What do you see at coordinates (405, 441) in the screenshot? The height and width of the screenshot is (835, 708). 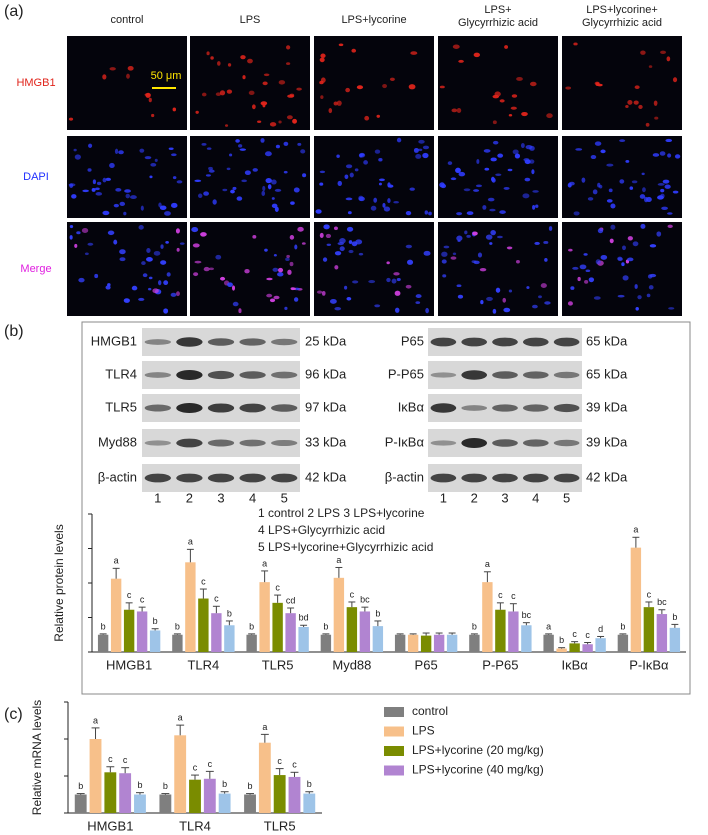 I see `blot-name: P-IκBα` at bounding box center [405, 441].